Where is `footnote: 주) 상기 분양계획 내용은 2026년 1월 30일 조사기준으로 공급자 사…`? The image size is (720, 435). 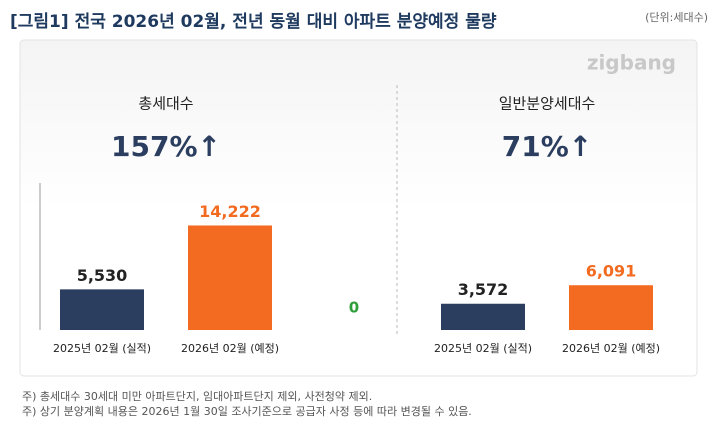
footnote: 주) 상기 분양계획 내용은 2026년 1월 30일 조사기준으로 공급자 사… is located at coordinates (247, 411).